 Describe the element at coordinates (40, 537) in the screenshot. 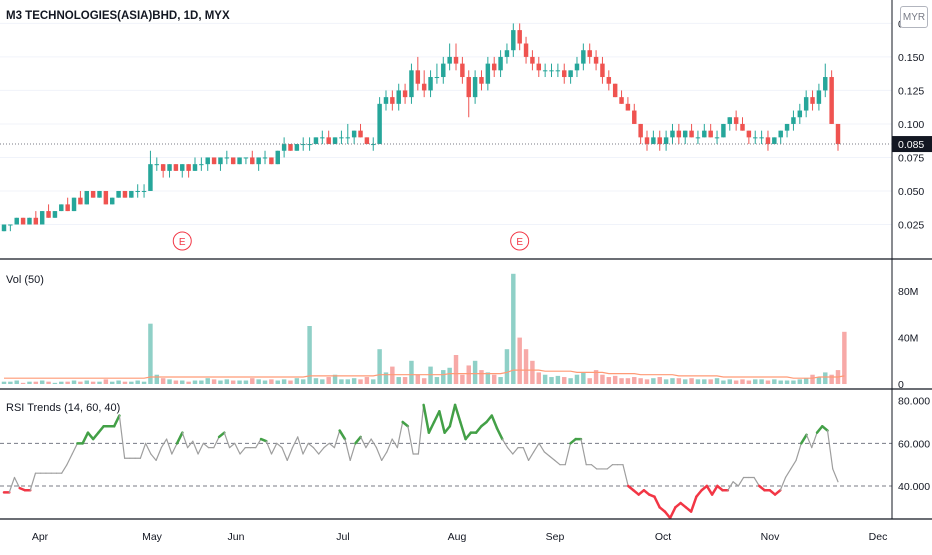

I see `time-tick-label: Apr` at that location.